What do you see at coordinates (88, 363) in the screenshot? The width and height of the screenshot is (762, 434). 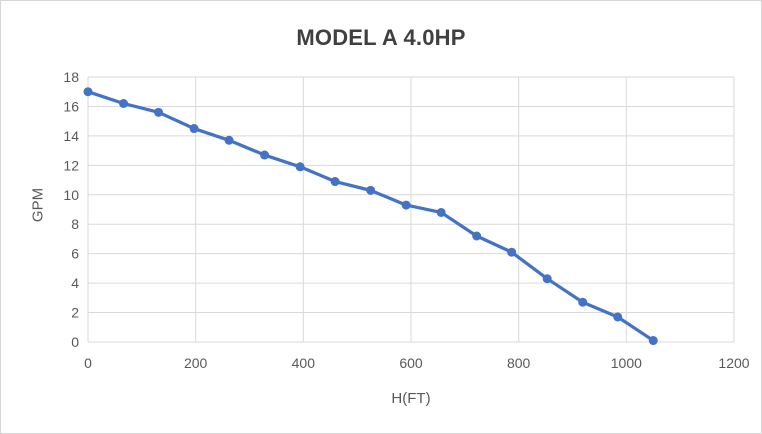 I see `x-tick-label: 0` at bounding box center [88, 363].